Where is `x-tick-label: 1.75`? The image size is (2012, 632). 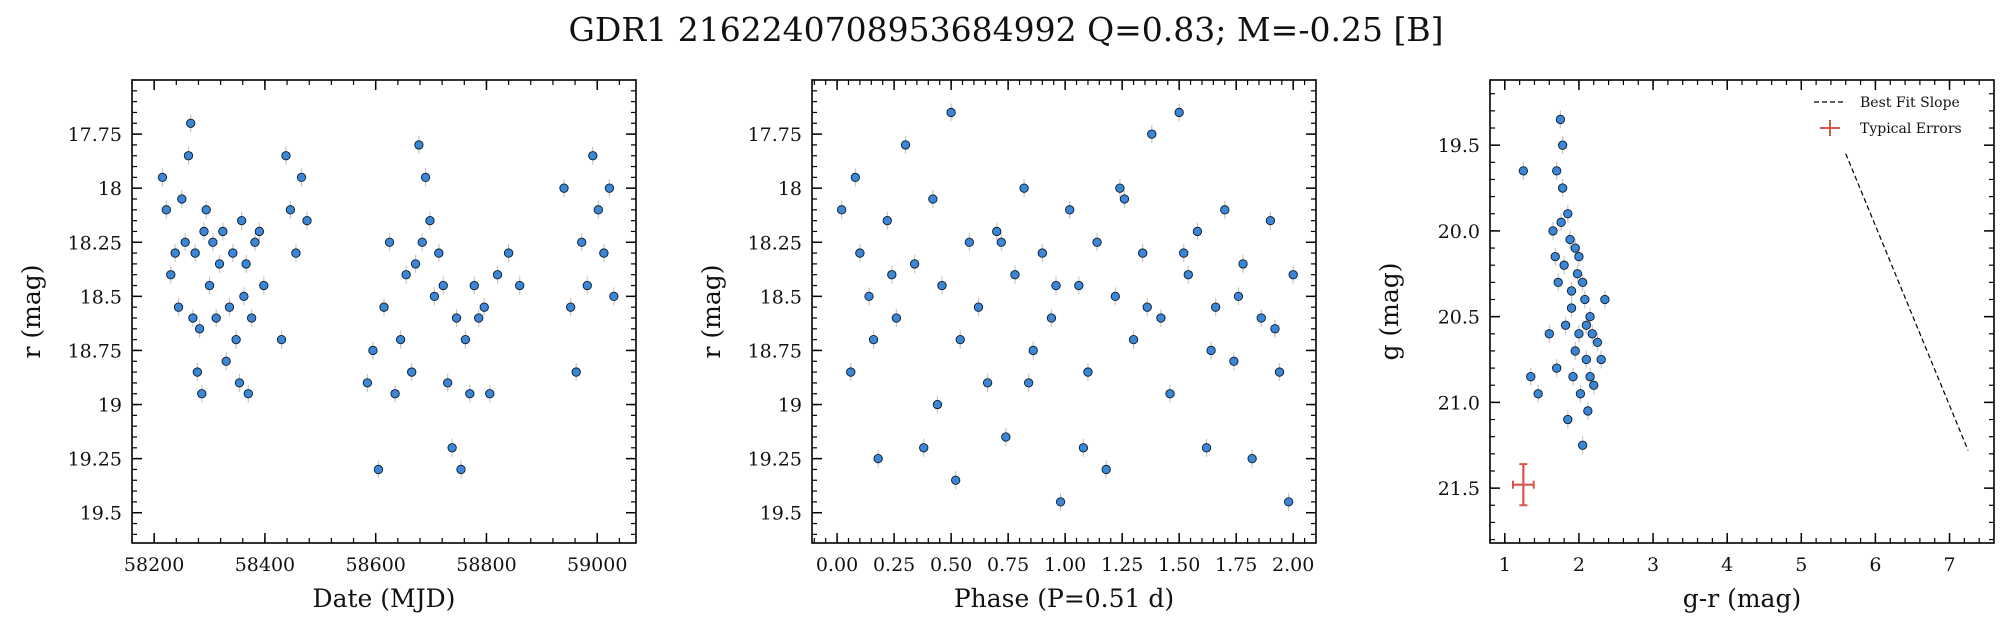
x-tick-label: 1.75 is located at coordinates (1236, 565).